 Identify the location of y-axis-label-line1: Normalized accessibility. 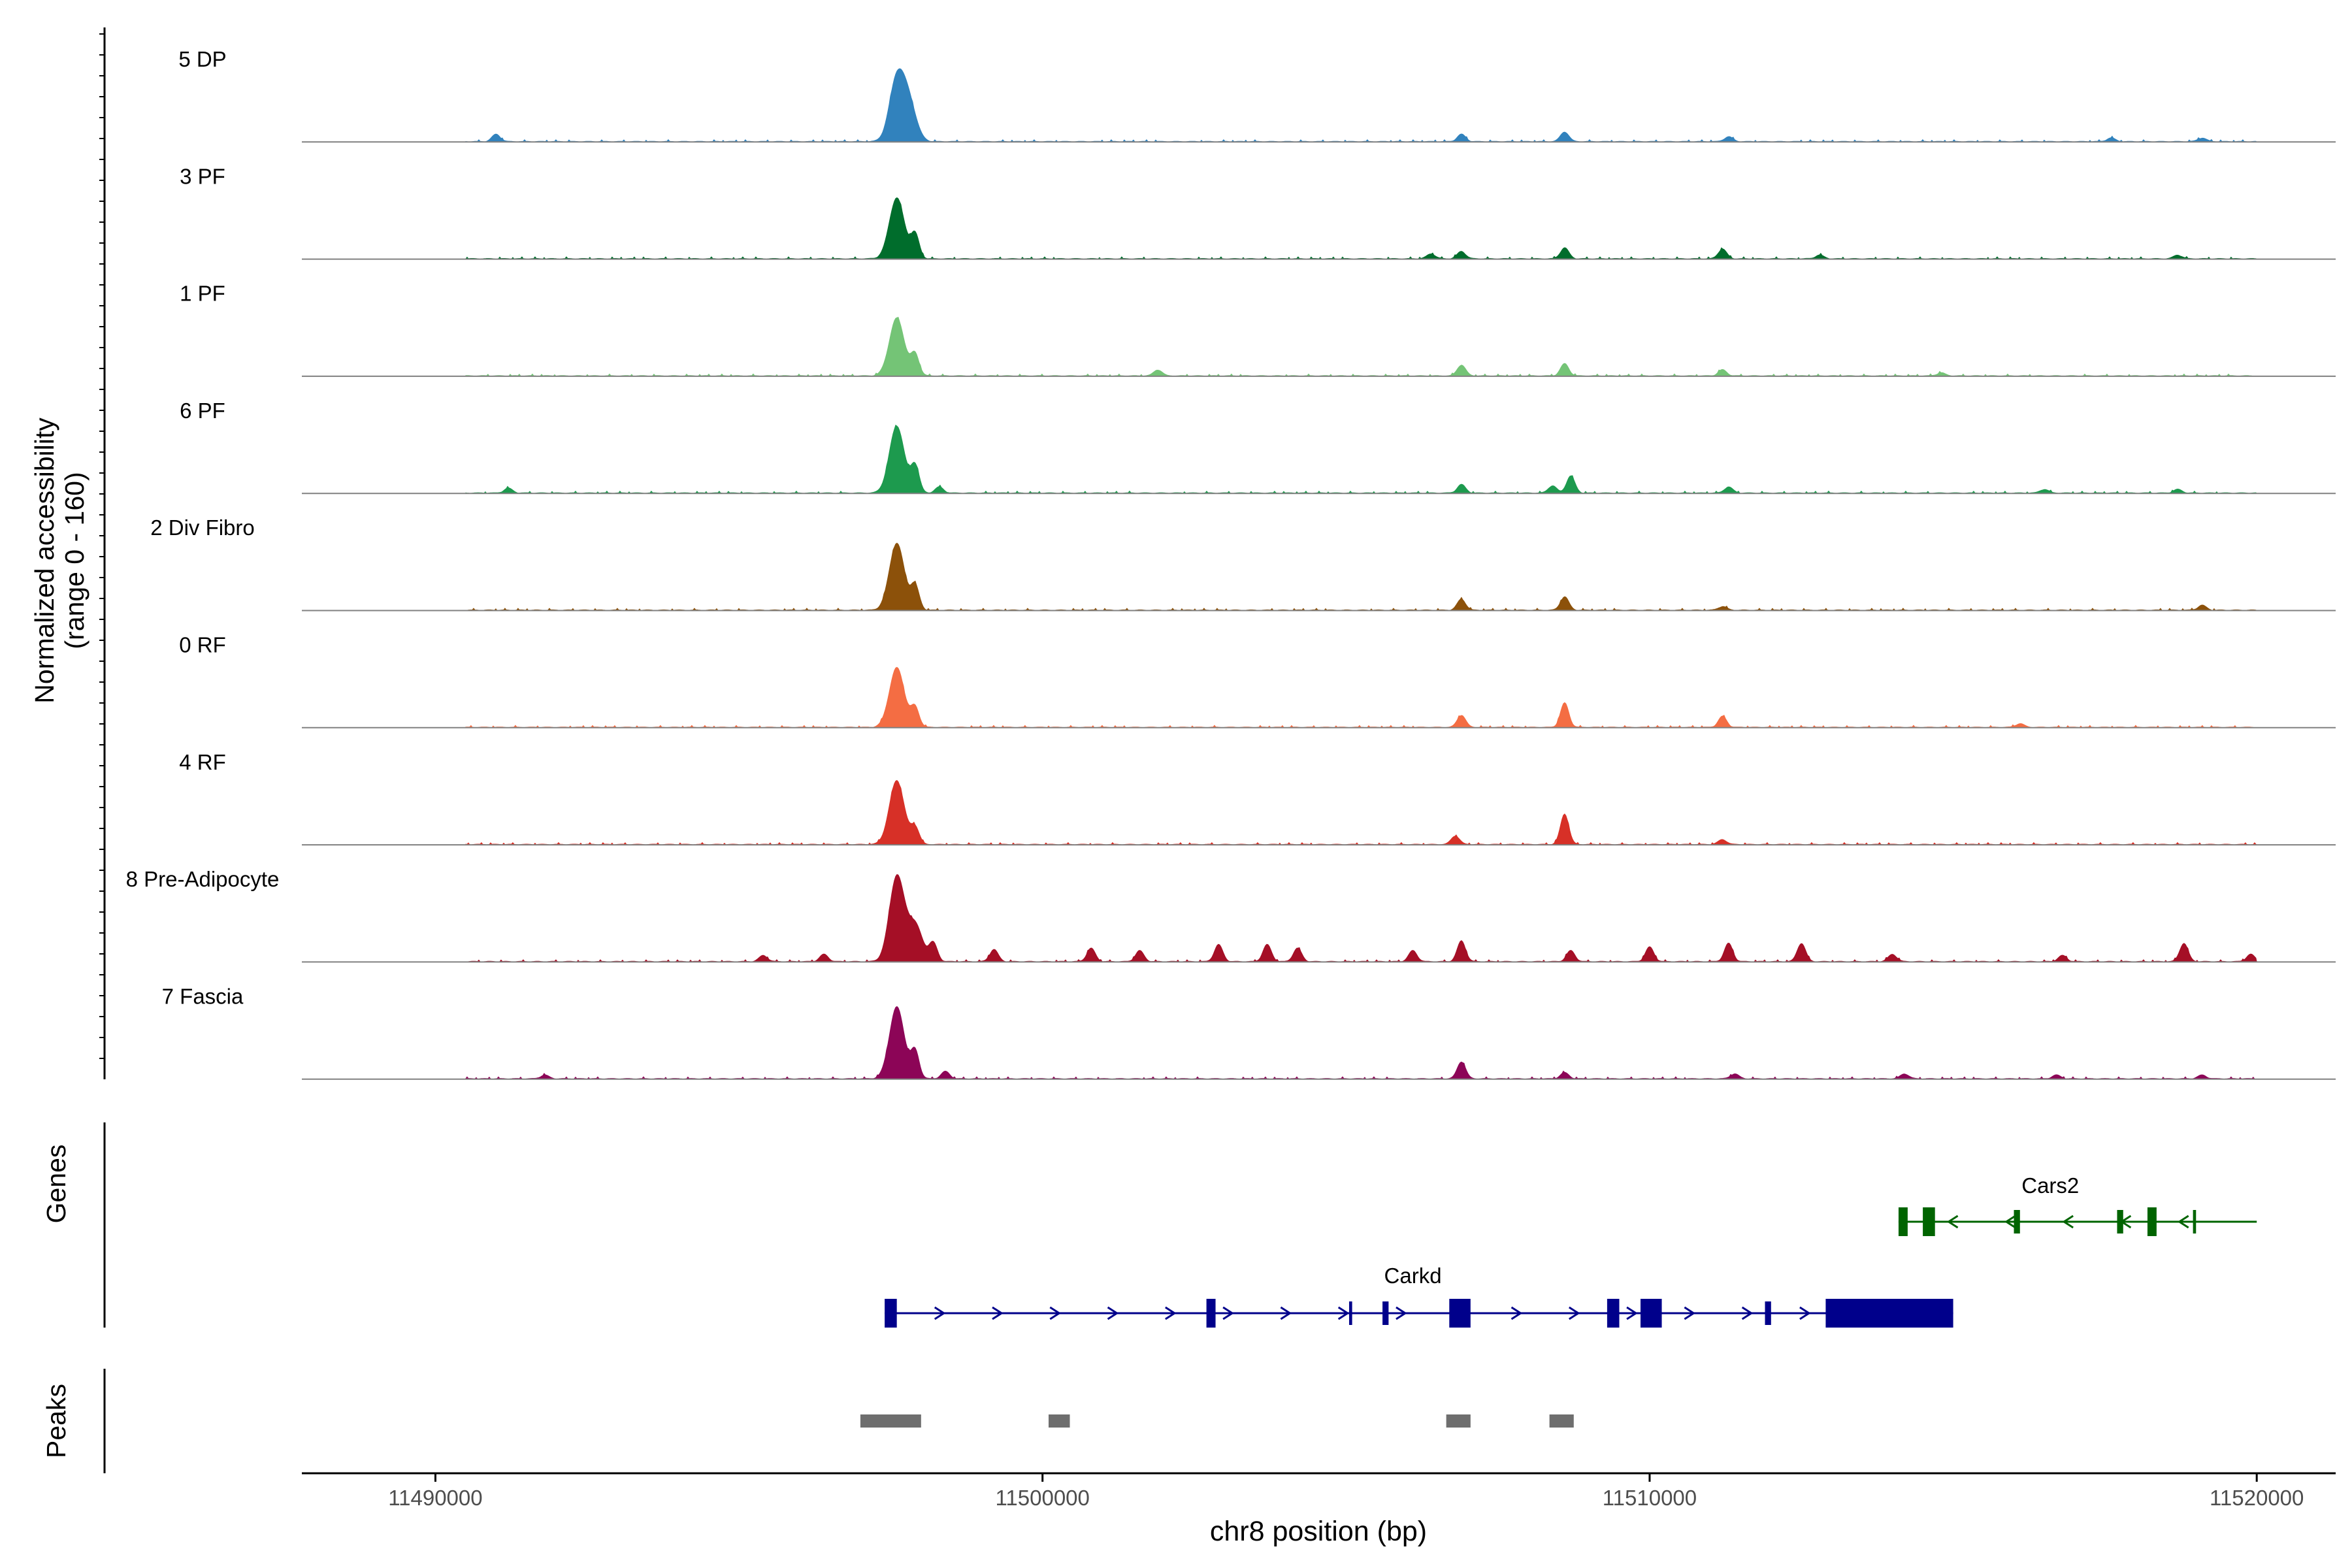
(44, 560).